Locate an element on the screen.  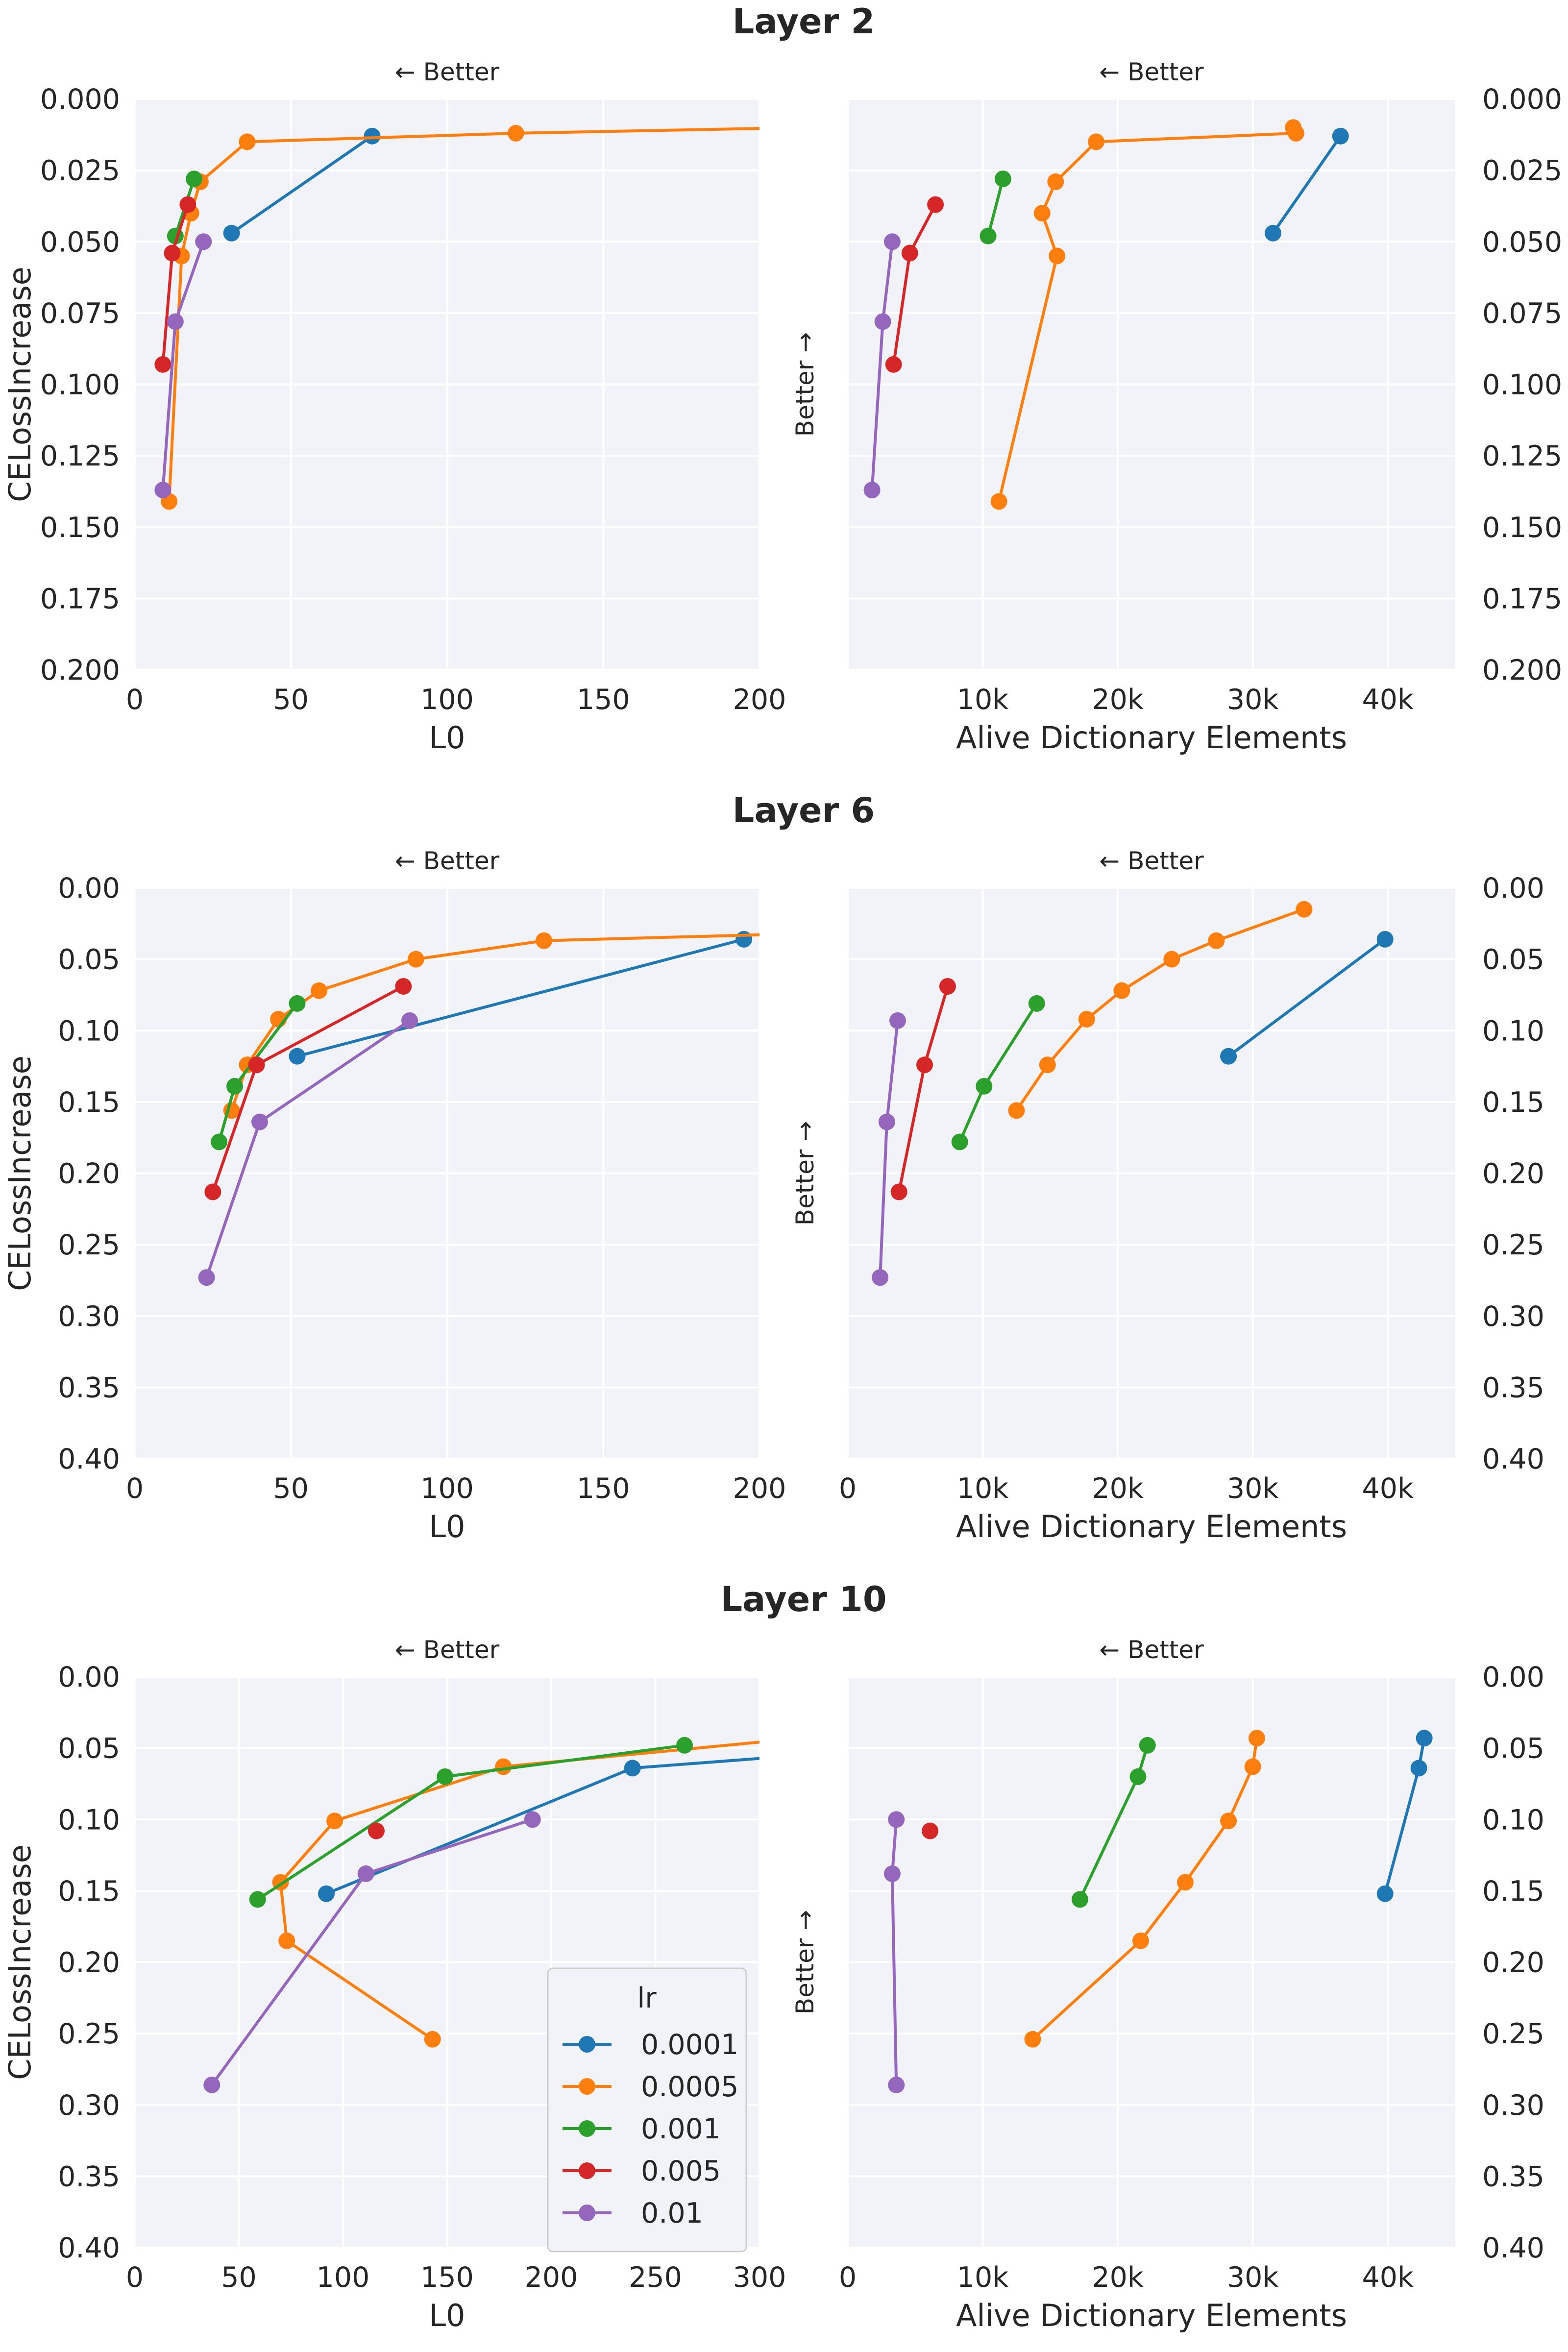
y-tick-label: 0.35 is located at coordinates (89, 2176).